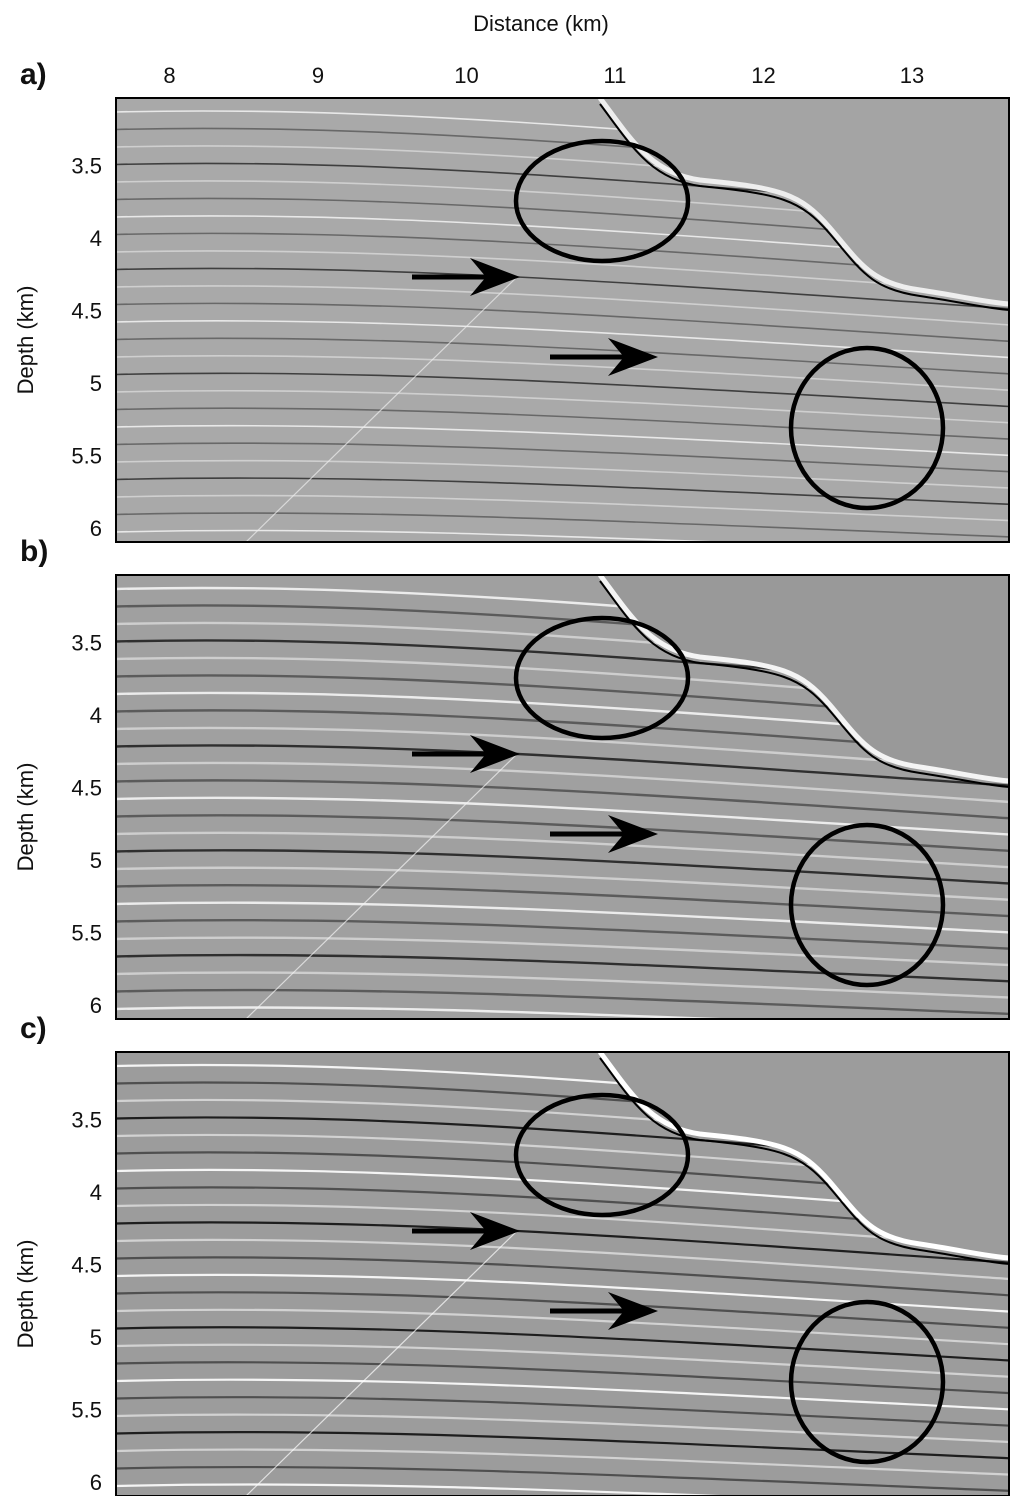 This screenshot has width=1010, height=1496. What do you see at coordinates (33, 1028) in the screenshot?
I see `panel-label: c)` at bounding box center [33, 1028].